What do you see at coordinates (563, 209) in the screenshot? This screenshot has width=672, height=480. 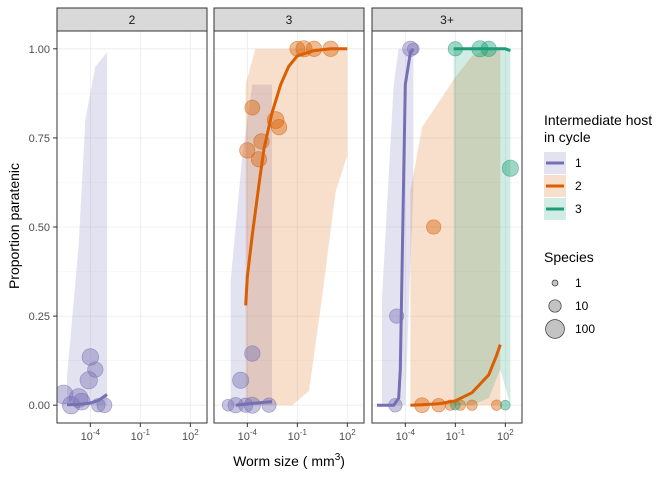 I see `legend-color-key-3: 3` at bounding box center [563, 209].